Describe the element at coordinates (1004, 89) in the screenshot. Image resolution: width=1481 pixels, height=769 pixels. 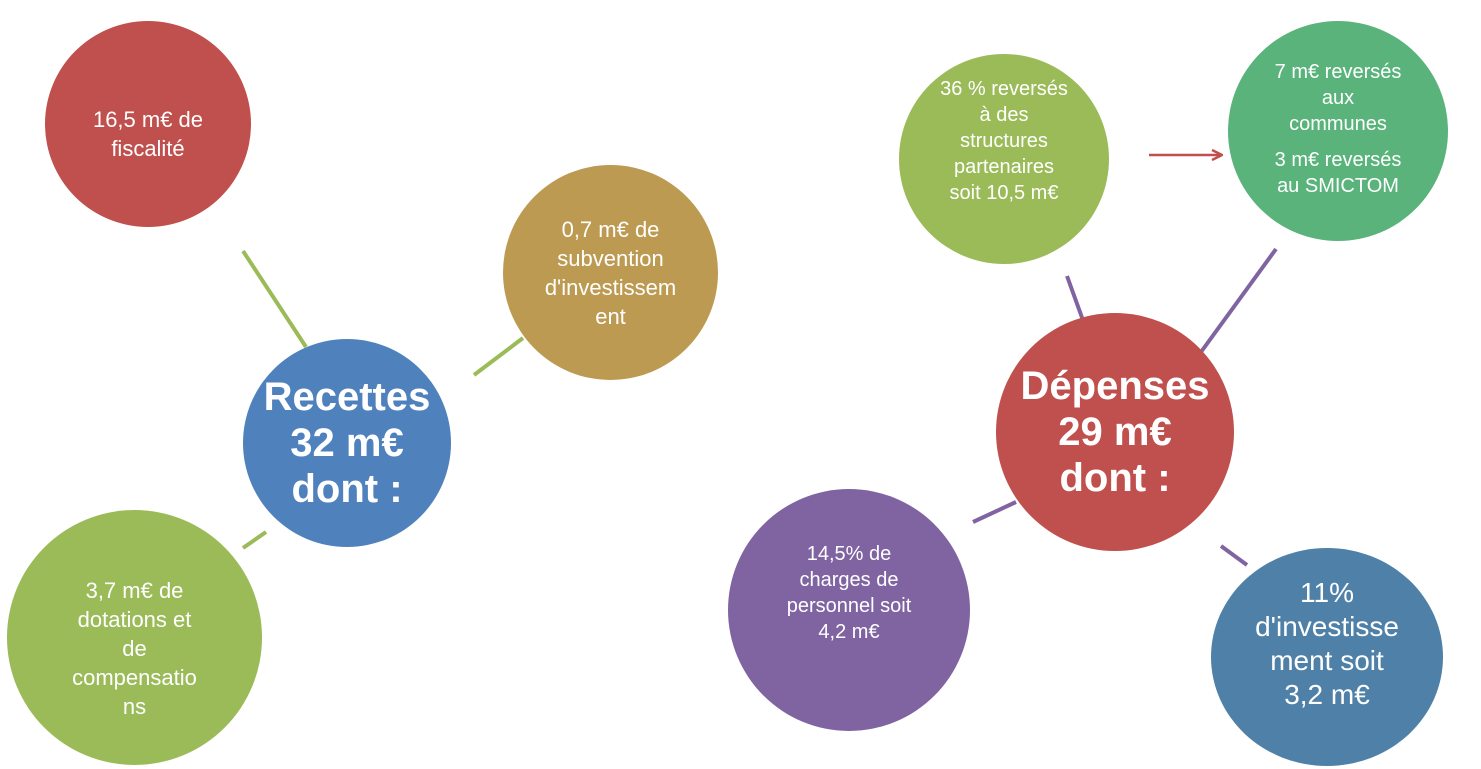
I see `structures-line-1: 36 % reversés` at that location.